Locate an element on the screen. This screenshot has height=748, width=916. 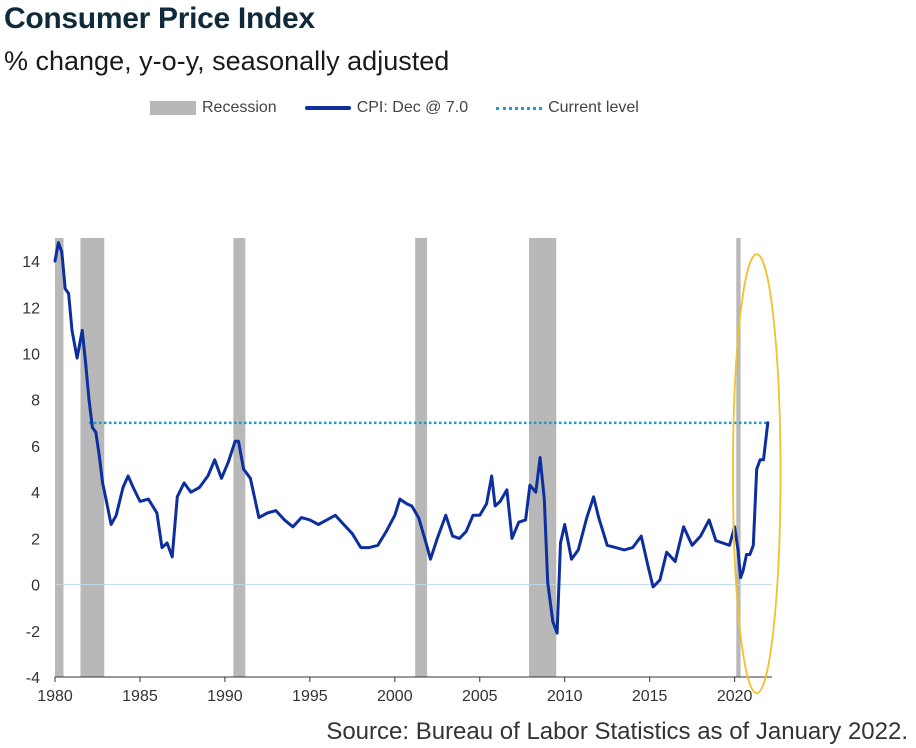
y-tick-label-14: 14 is located at coordinates (31, 262).